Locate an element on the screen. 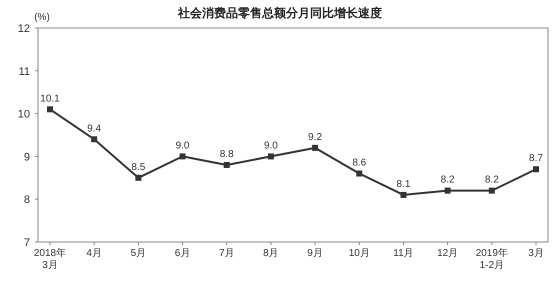 The width and height of the screenshot is (560, 291). x-tick-label: 9月 is located at coordinates (315, 253).